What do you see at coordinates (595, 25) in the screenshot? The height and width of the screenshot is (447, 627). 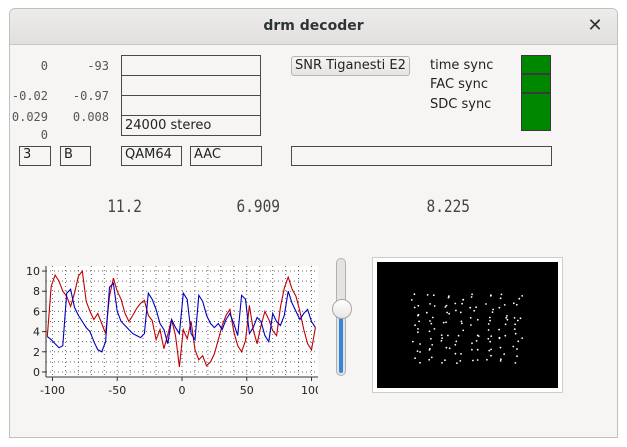 I see `close-icon: ✕` at bounding box center [595, 25].